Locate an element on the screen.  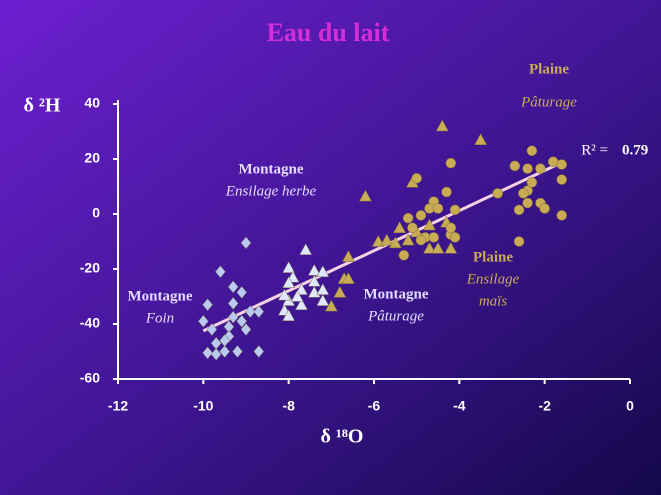
annotation: Ensilage is located at coordinates (493, 279).